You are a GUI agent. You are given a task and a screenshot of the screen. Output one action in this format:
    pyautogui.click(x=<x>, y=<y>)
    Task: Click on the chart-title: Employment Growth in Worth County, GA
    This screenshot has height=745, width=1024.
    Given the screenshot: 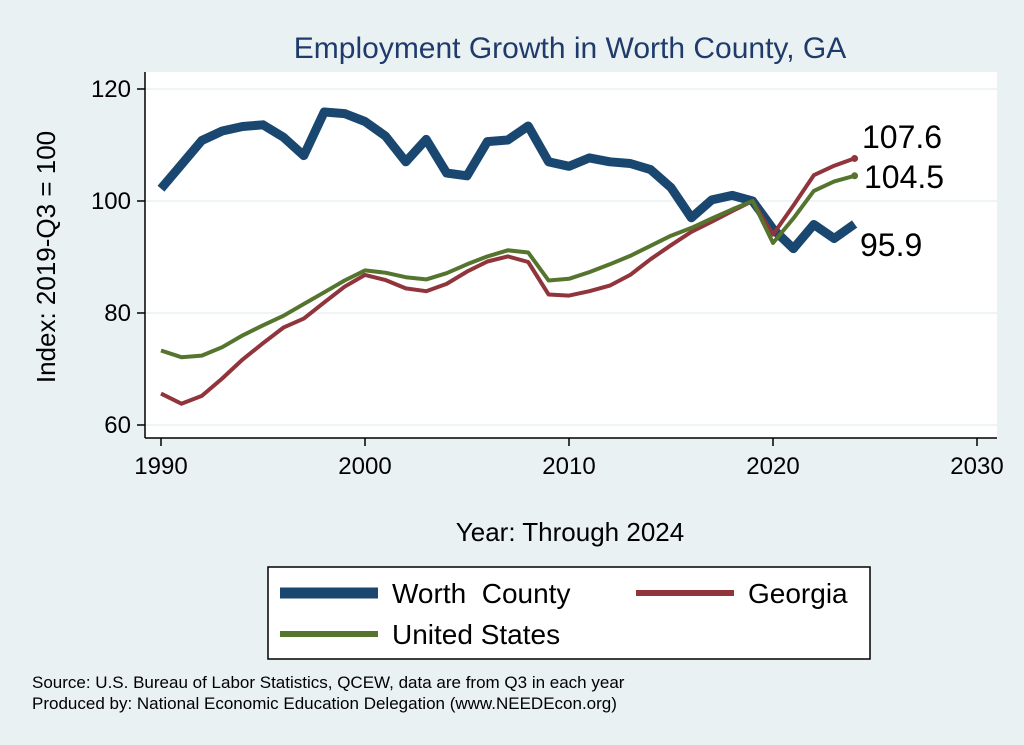 What is the action you would take?
    pyautogui.click(x=570, y=48)
    